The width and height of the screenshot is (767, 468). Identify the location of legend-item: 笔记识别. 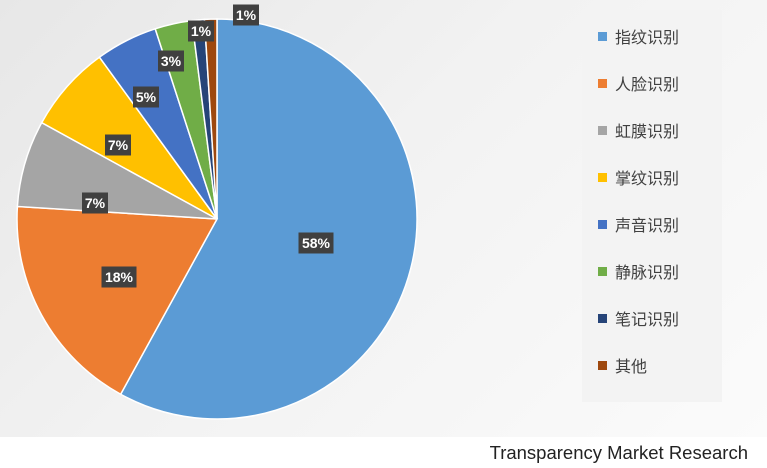
(638, 318).